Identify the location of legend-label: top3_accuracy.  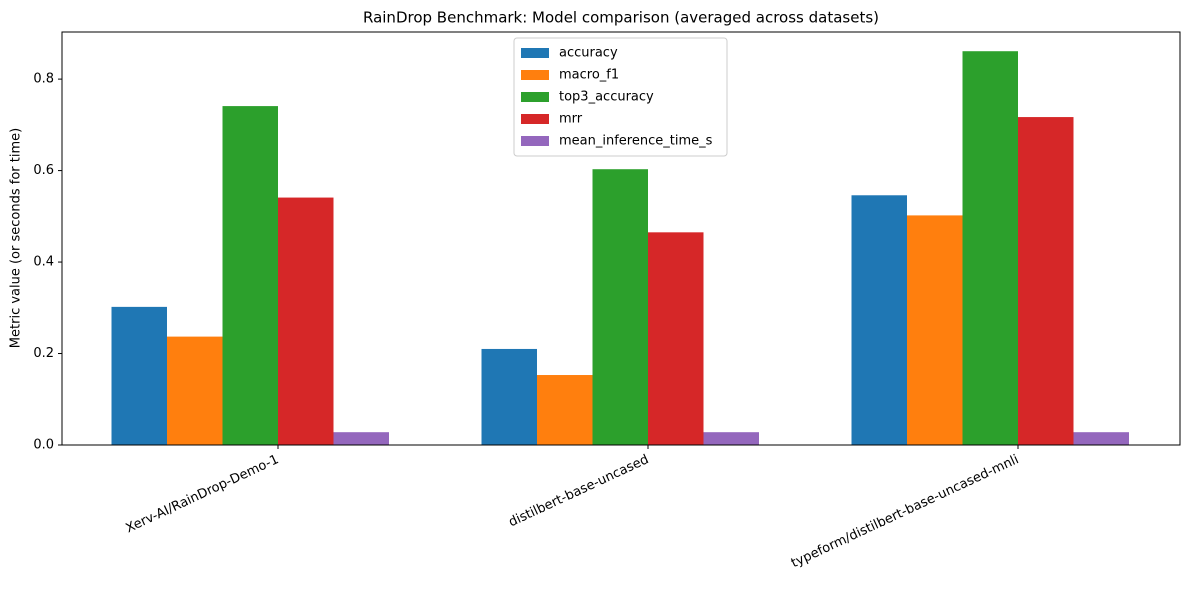
(606, 97).